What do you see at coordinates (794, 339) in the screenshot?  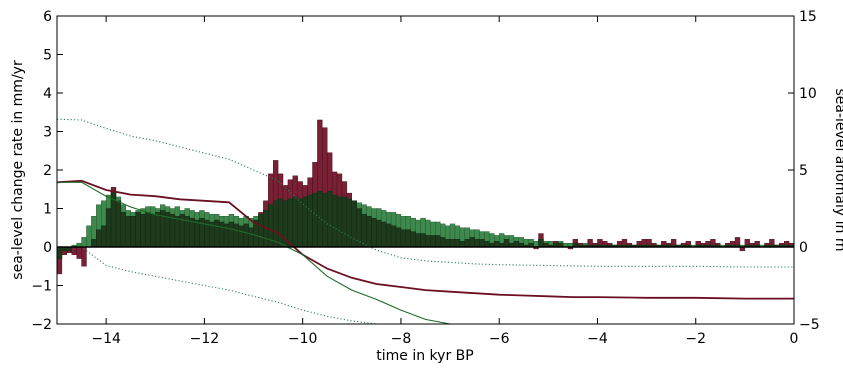 I see `x-tick-label: 0` at bounding box center [794, 339].